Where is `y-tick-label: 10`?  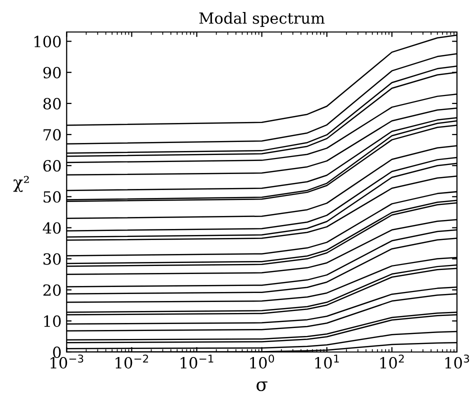 y-tick-label: 10 is located at coordinates (52, 321).